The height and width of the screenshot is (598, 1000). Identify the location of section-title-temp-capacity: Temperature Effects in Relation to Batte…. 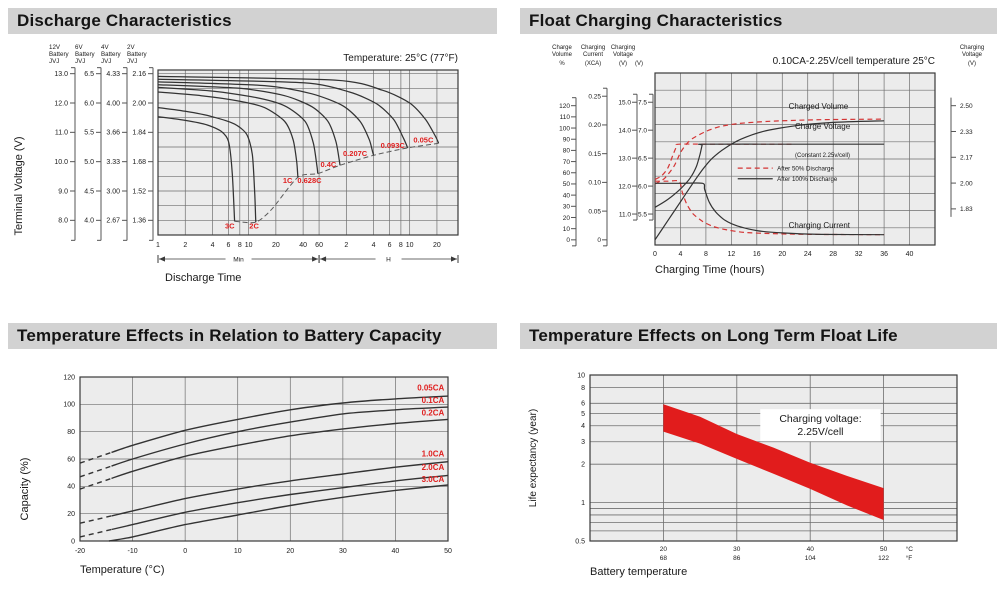
(252, 336).